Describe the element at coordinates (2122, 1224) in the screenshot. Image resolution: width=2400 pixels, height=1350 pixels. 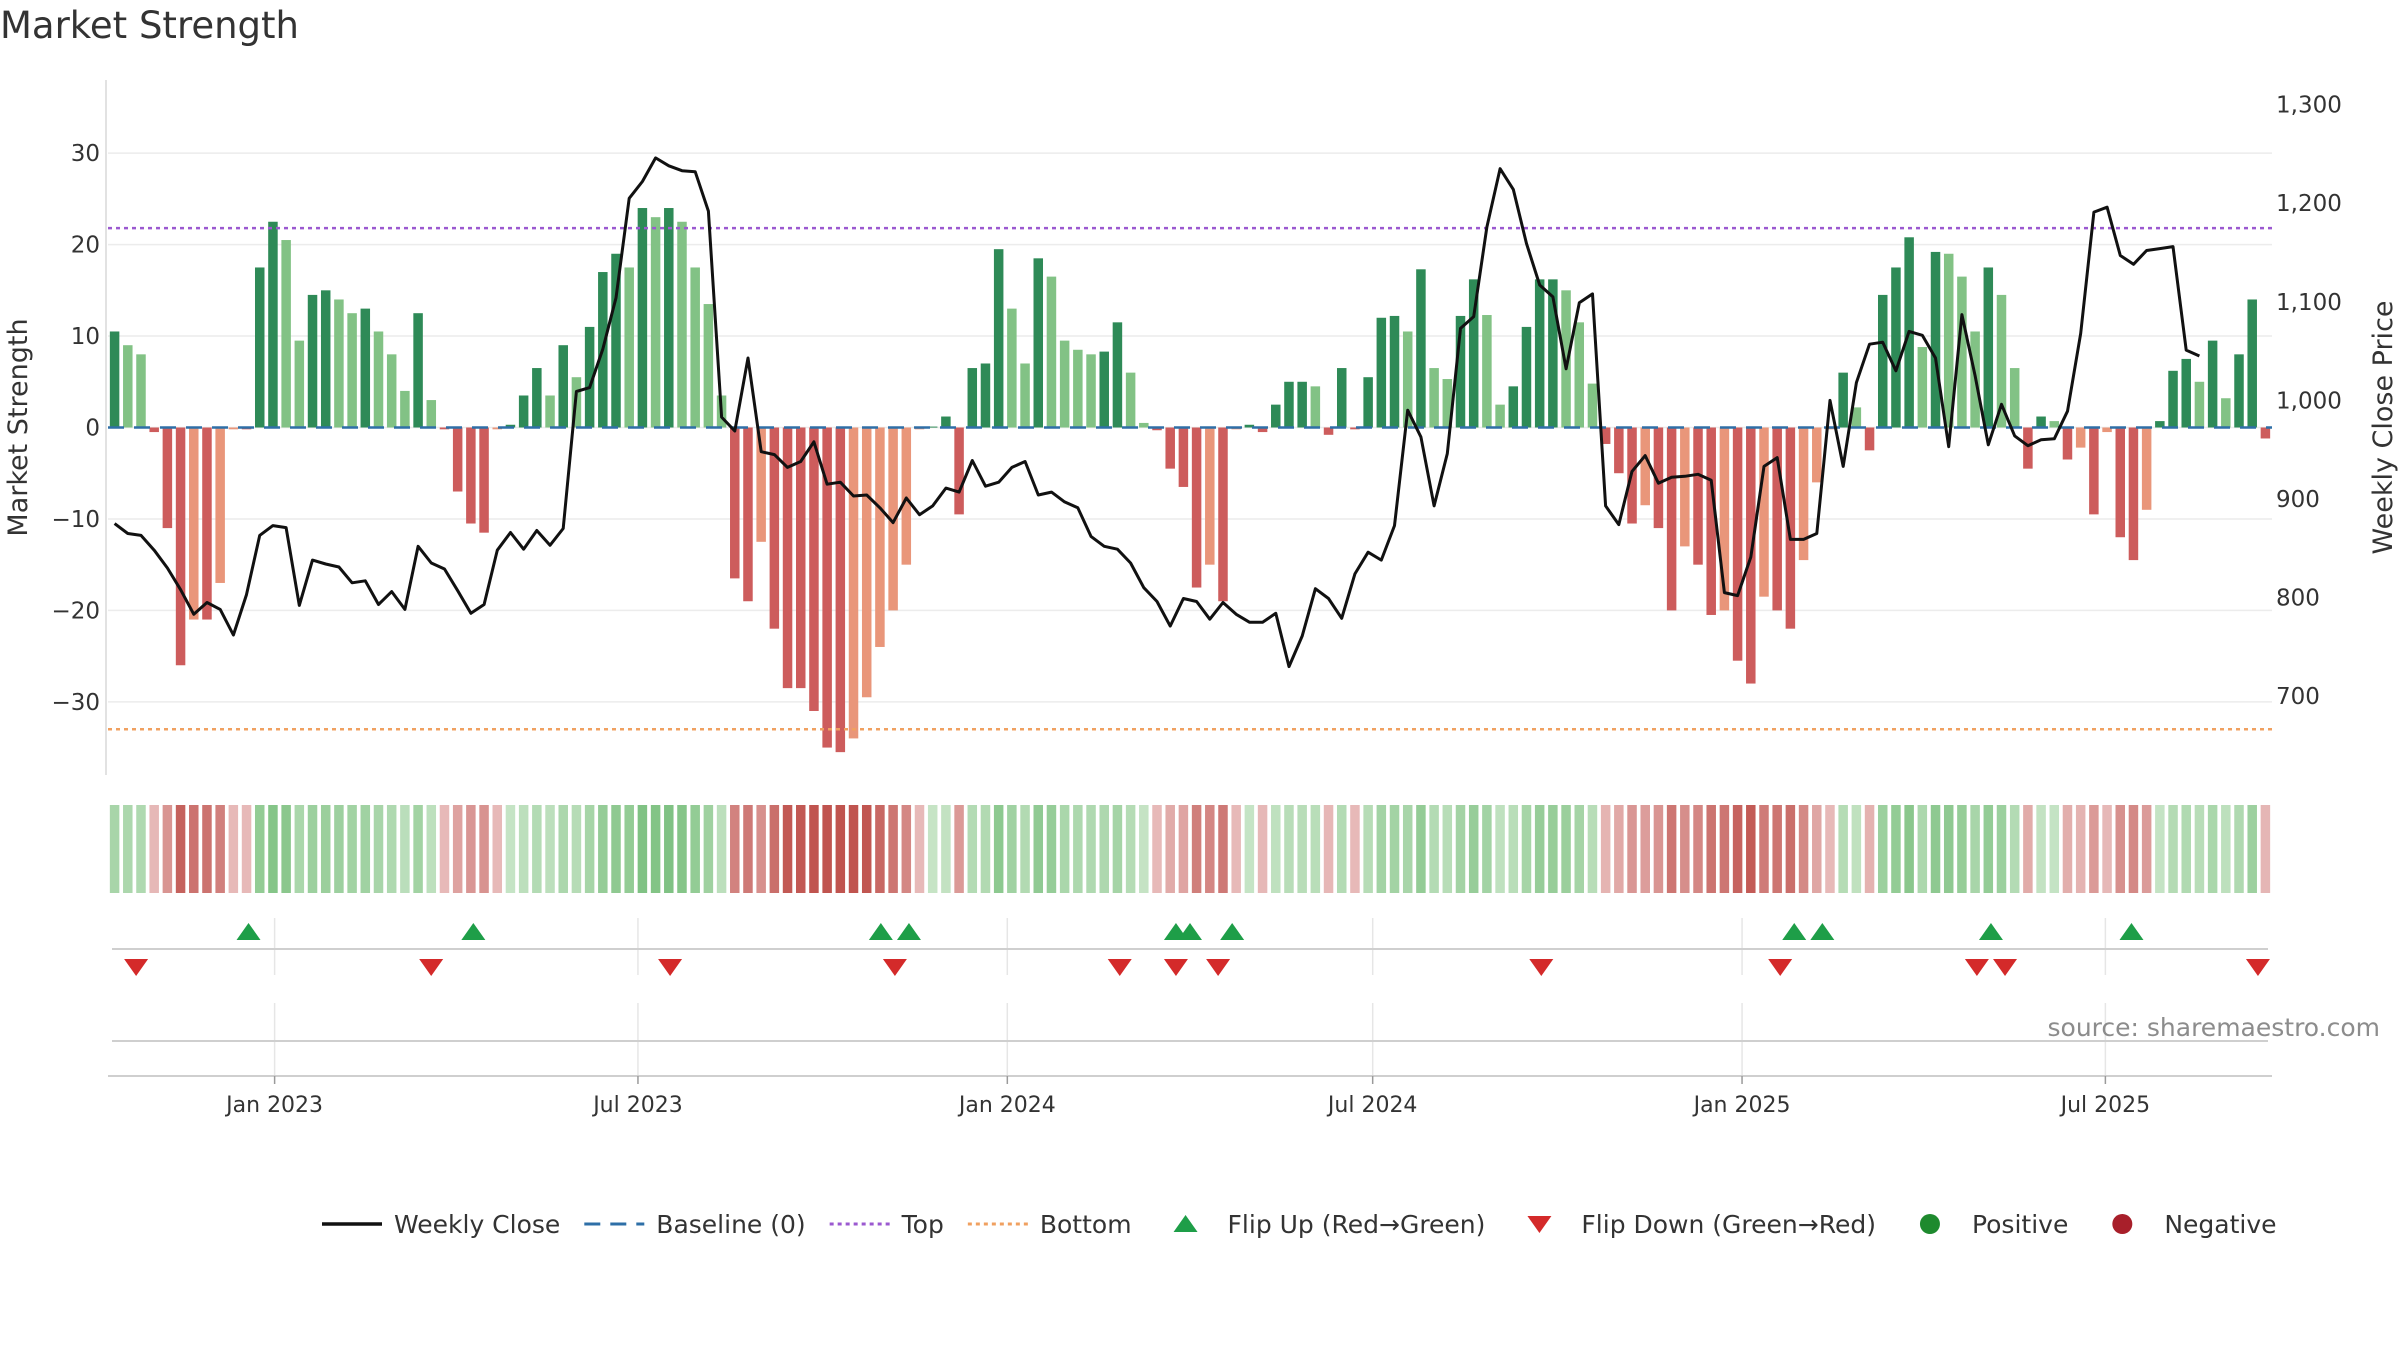
I see `legend-circle-icon` at that location.